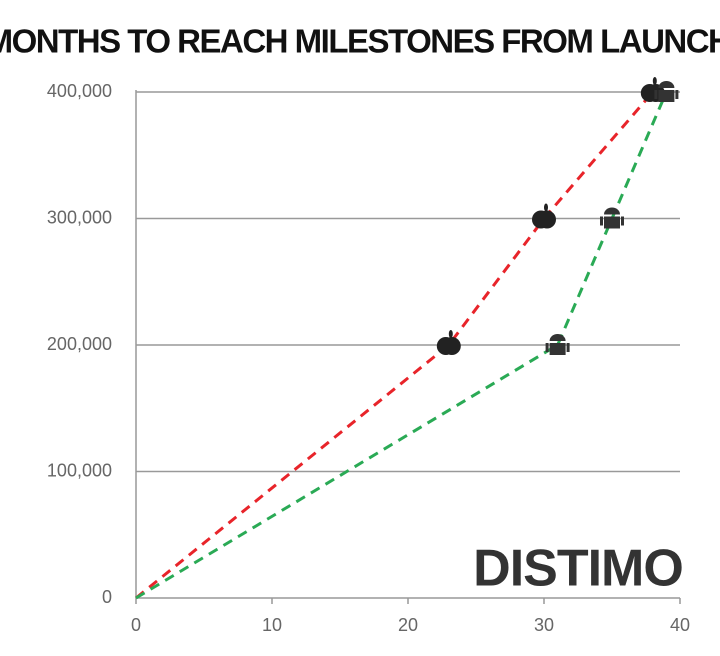  Describe the element at coordinates (408, 625) in the screenshot. I see `x-tick-label: 20` at that location.